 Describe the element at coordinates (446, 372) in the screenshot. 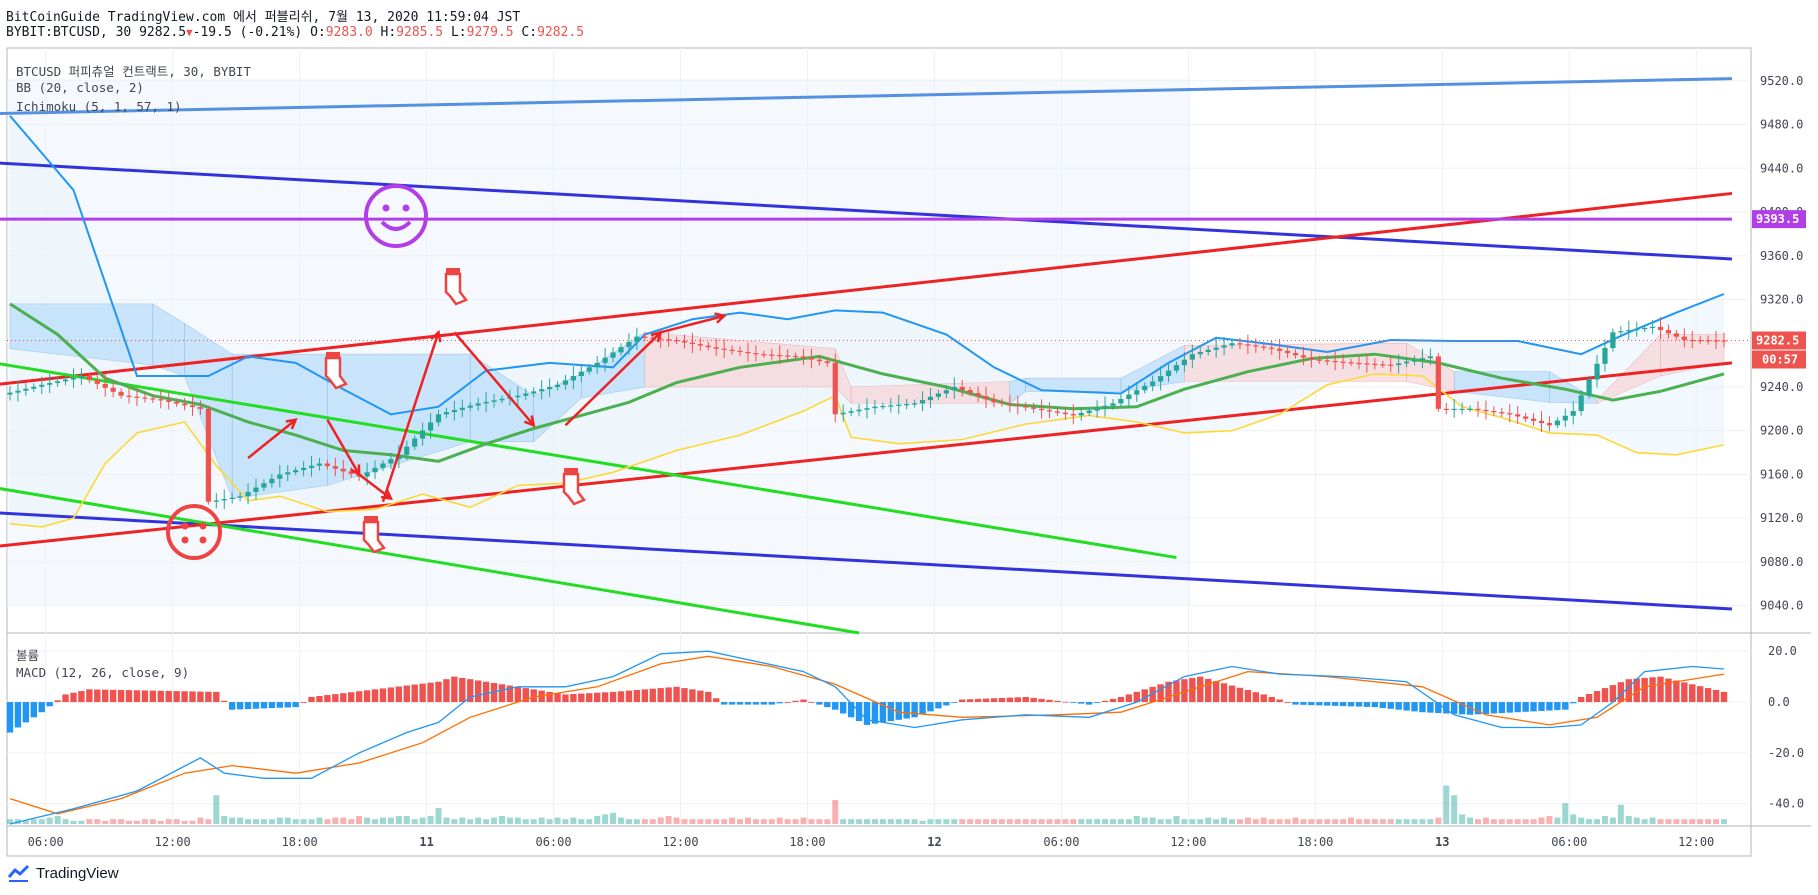

I see `drawings` at that location.